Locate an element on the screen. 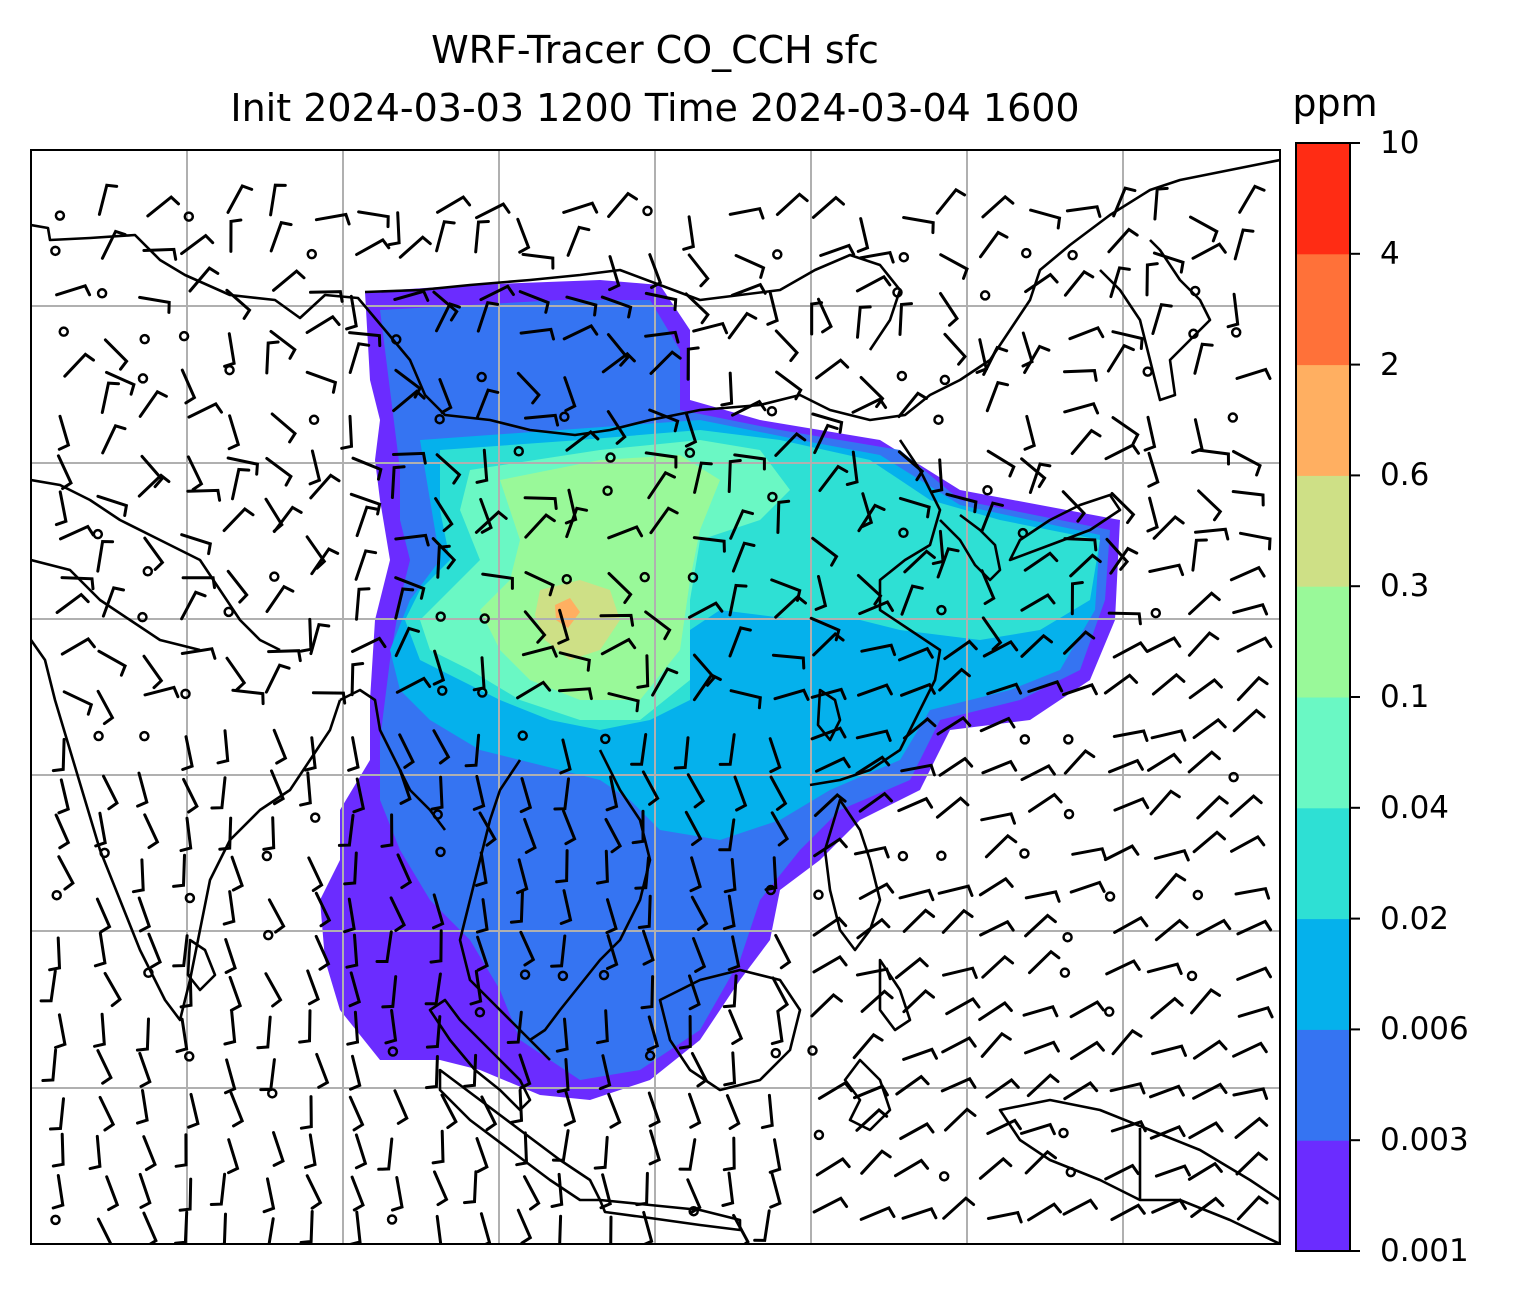 The width and height of the screenshot is (1528, 1306). colorbar is located at coordinates (1327, 697).